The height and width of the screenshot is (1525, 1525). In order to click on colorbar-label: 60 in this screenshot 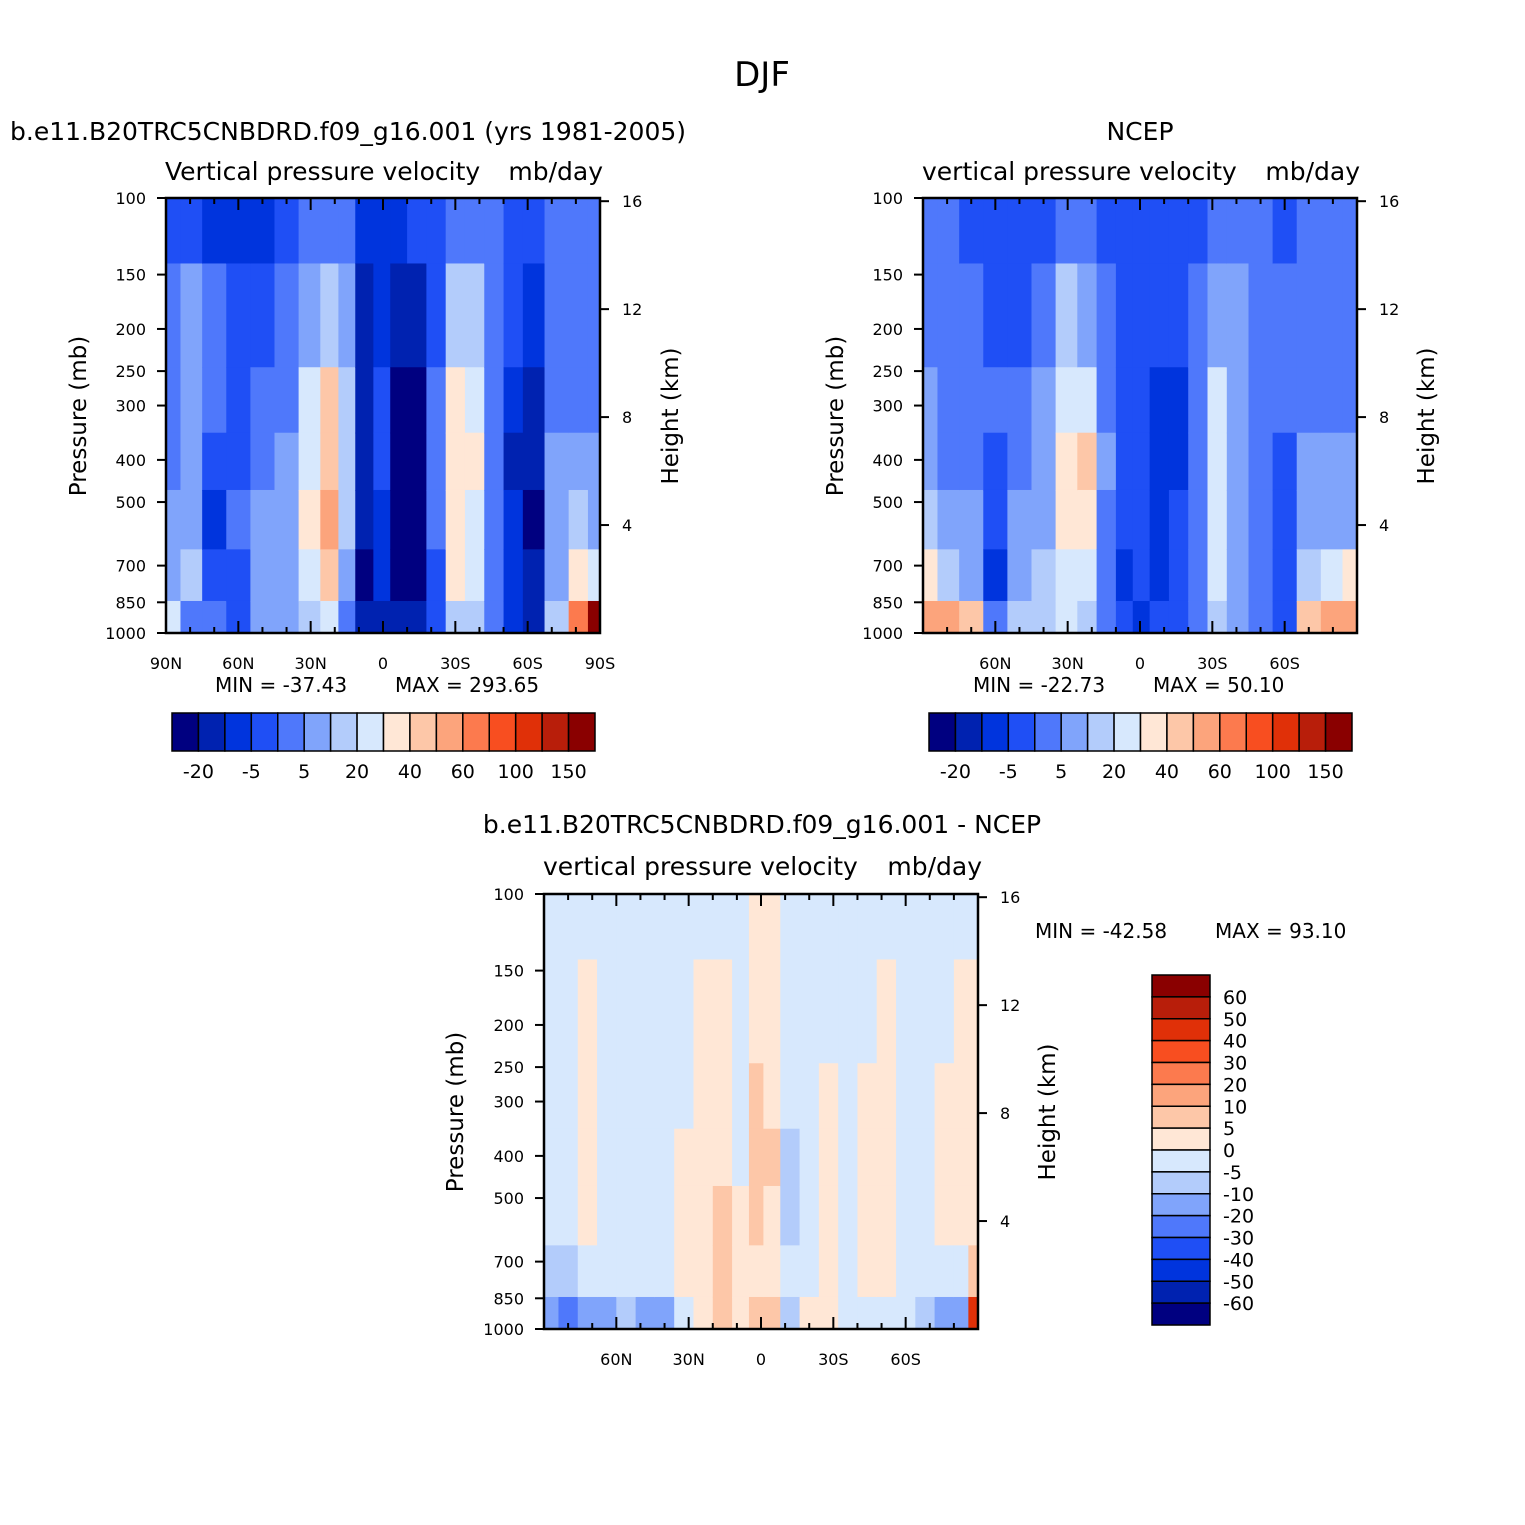, I will do `click(1235, 998)`.